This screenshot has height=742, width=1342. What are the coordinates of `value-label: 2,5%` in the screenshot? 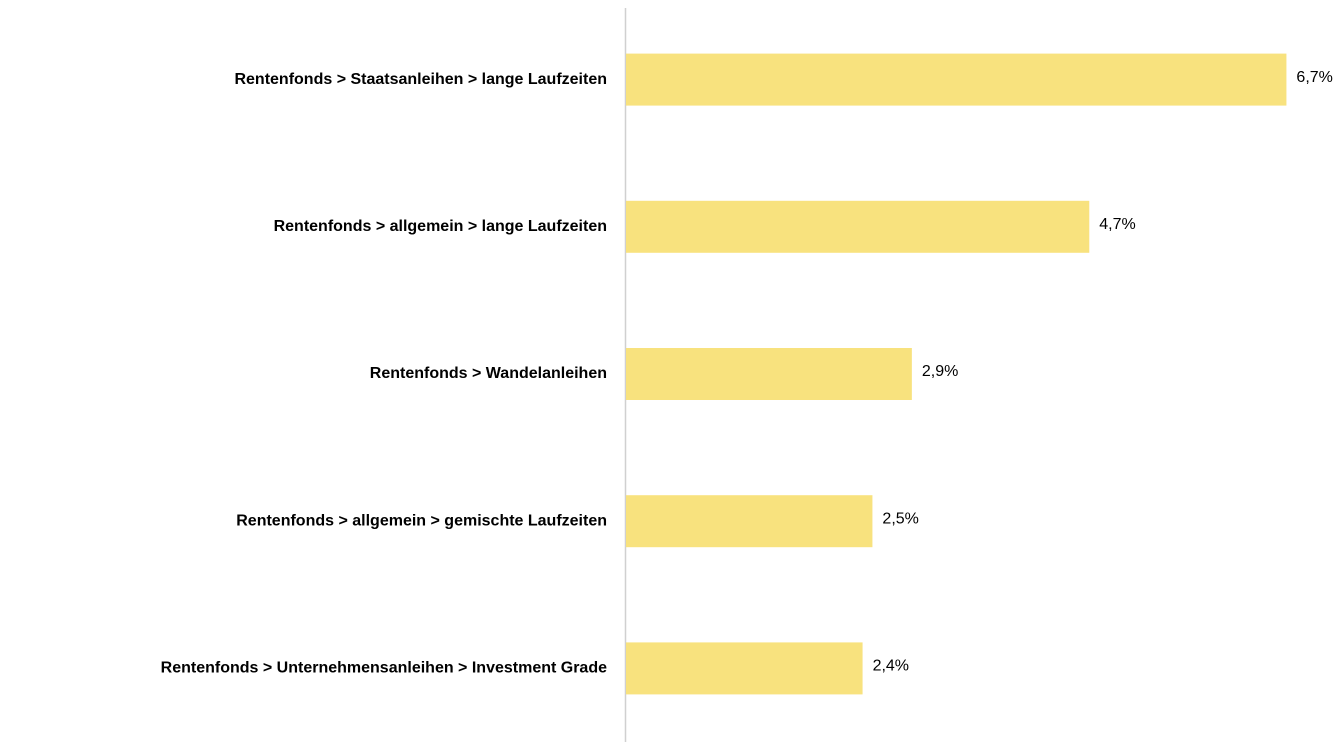 It's located at (900, 518).